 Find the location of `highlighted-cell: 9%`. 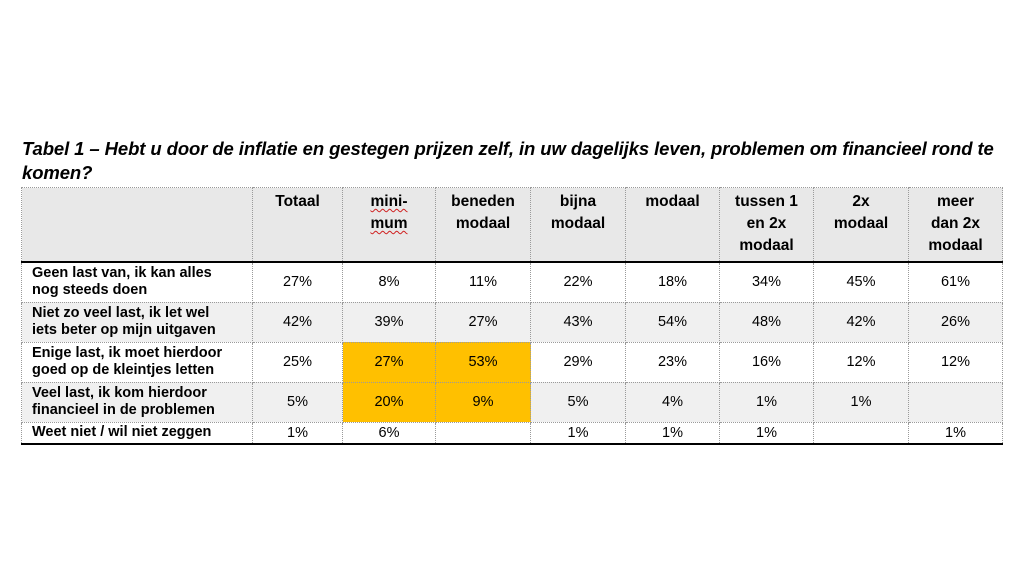

highlighted-cell: 9% is located at coordinates (483, 402).